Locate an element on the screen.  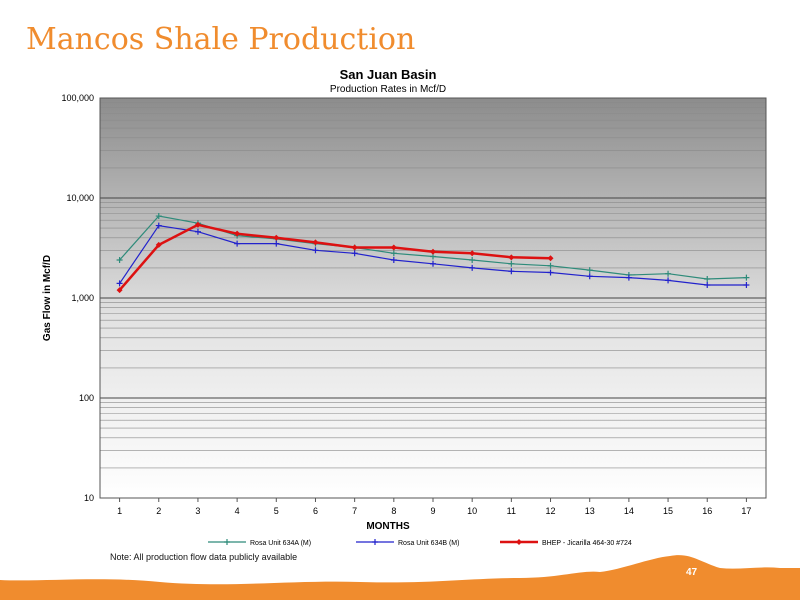
series-lines is located at coordinates (433, 253).